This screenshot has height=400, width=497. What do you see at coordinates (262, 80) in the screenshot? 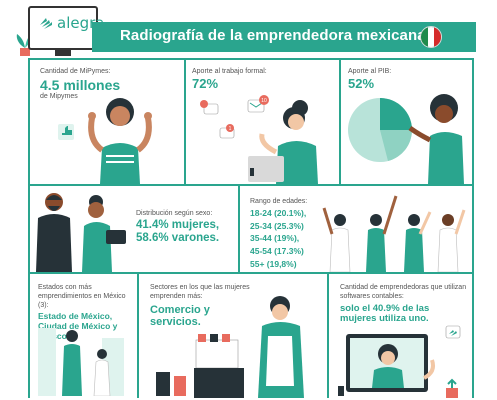
I see `trabajo-card: Aporte al trabajo formal: 72%` at bounding box center [262, 80].